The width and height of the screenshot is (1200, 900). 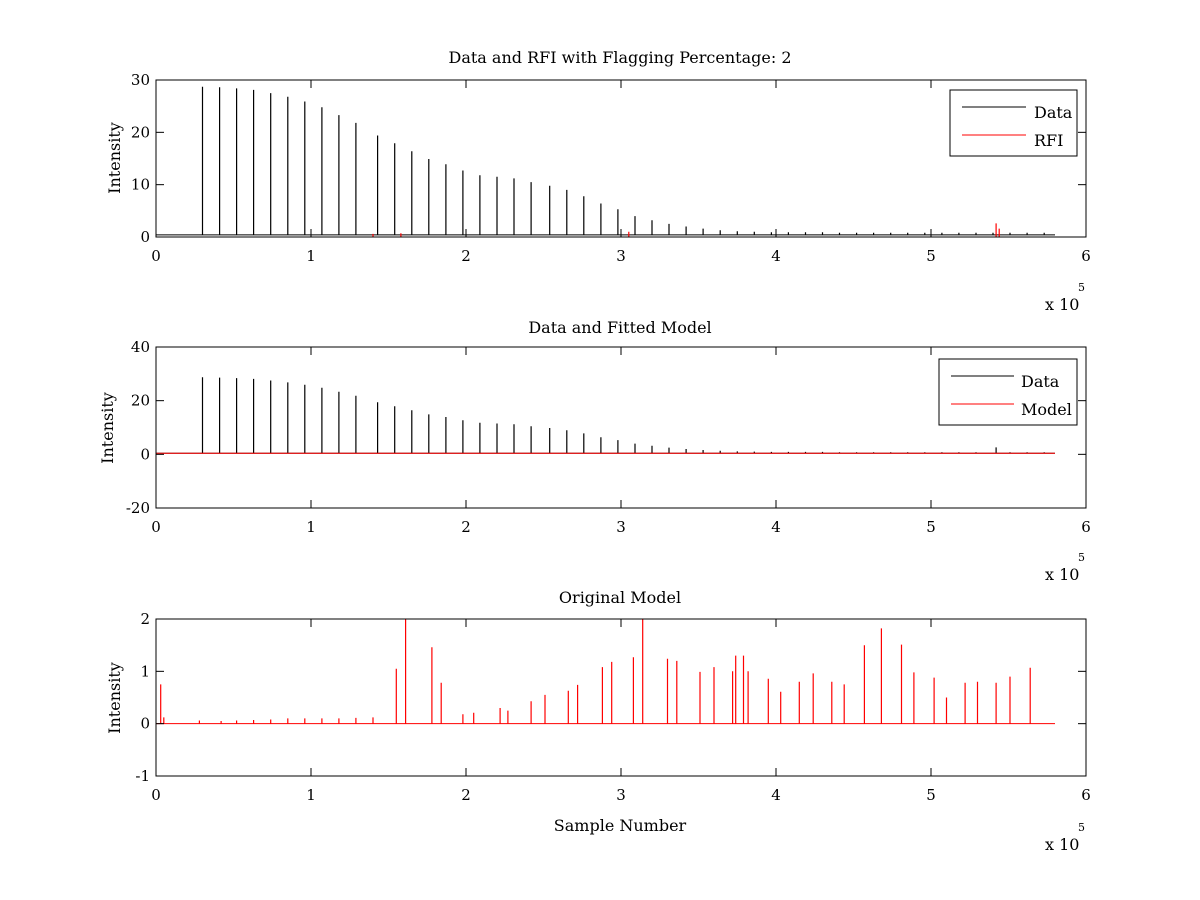 I want to click on legend-label-rfi: RFI, so click(x=1048, y=140).